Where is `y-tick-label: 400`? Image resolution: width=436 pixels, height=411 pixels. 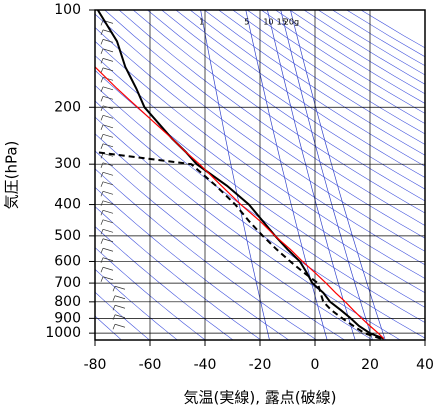
y-tick-label: 400 is located at coordinates (67, 205).